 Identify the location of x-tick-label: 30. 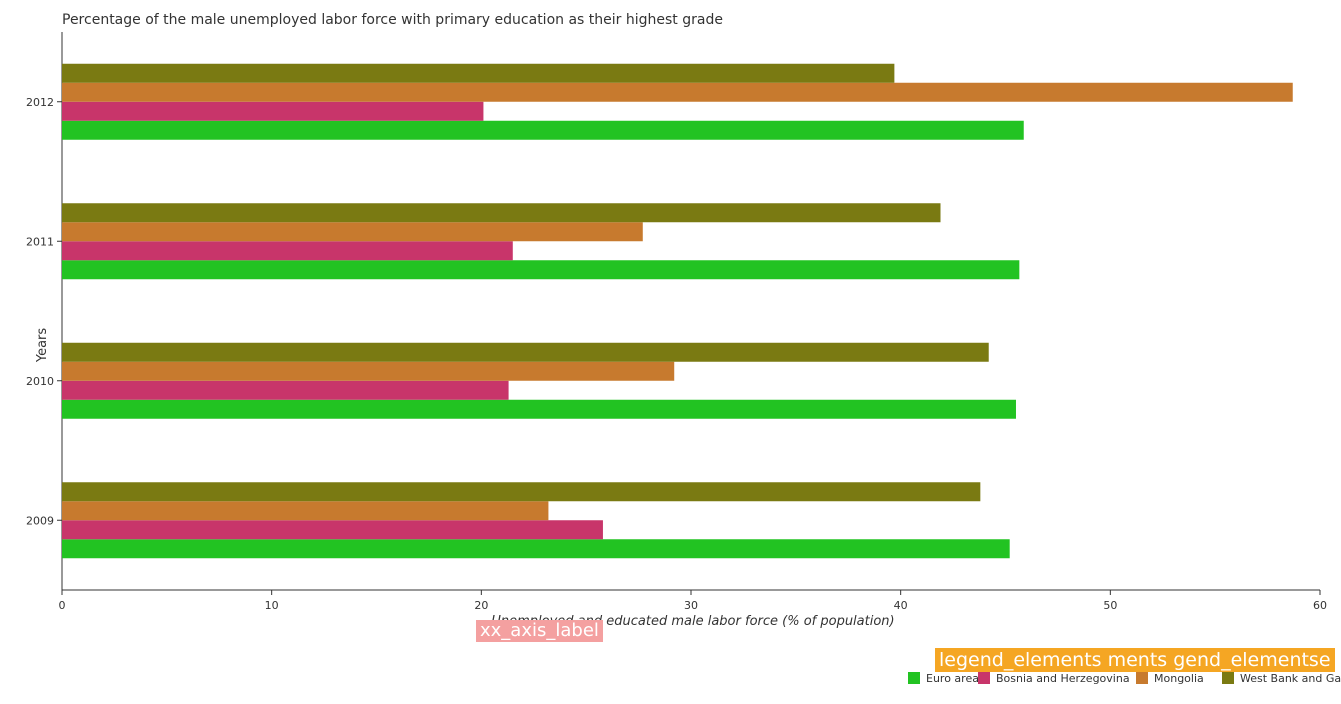
(691, 605).